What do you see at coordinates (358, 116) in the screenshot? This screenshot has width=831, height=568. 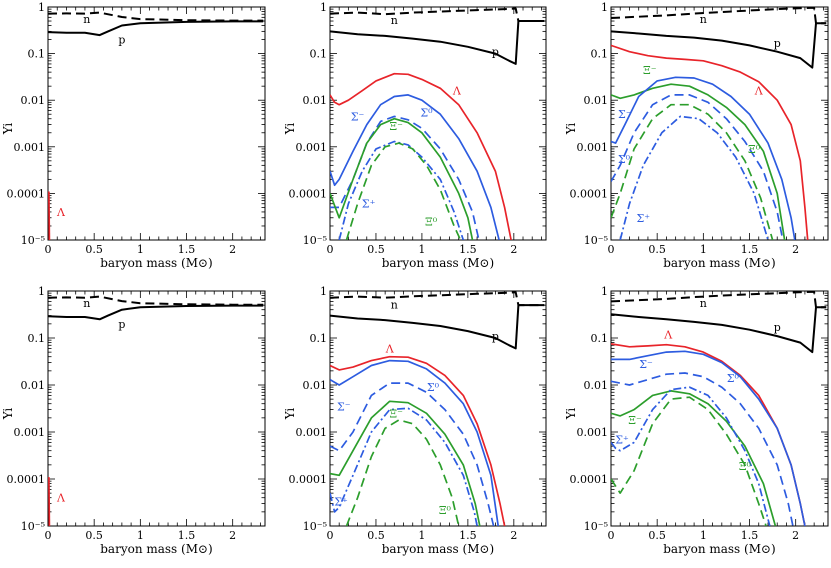 I see `series-sigma--label: Σ⁻` at bounding box center [358, 116].